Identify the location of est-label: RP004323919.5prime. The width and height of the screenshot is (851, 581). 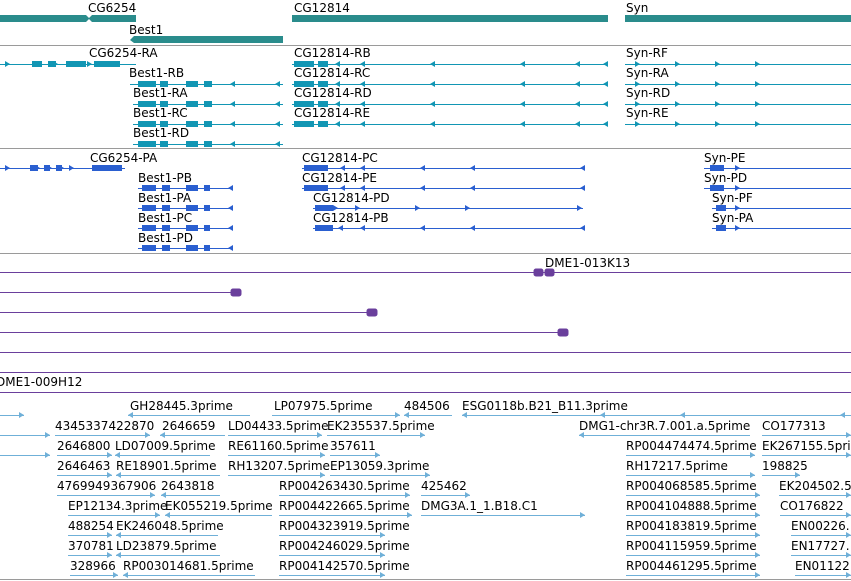
(344, 526).